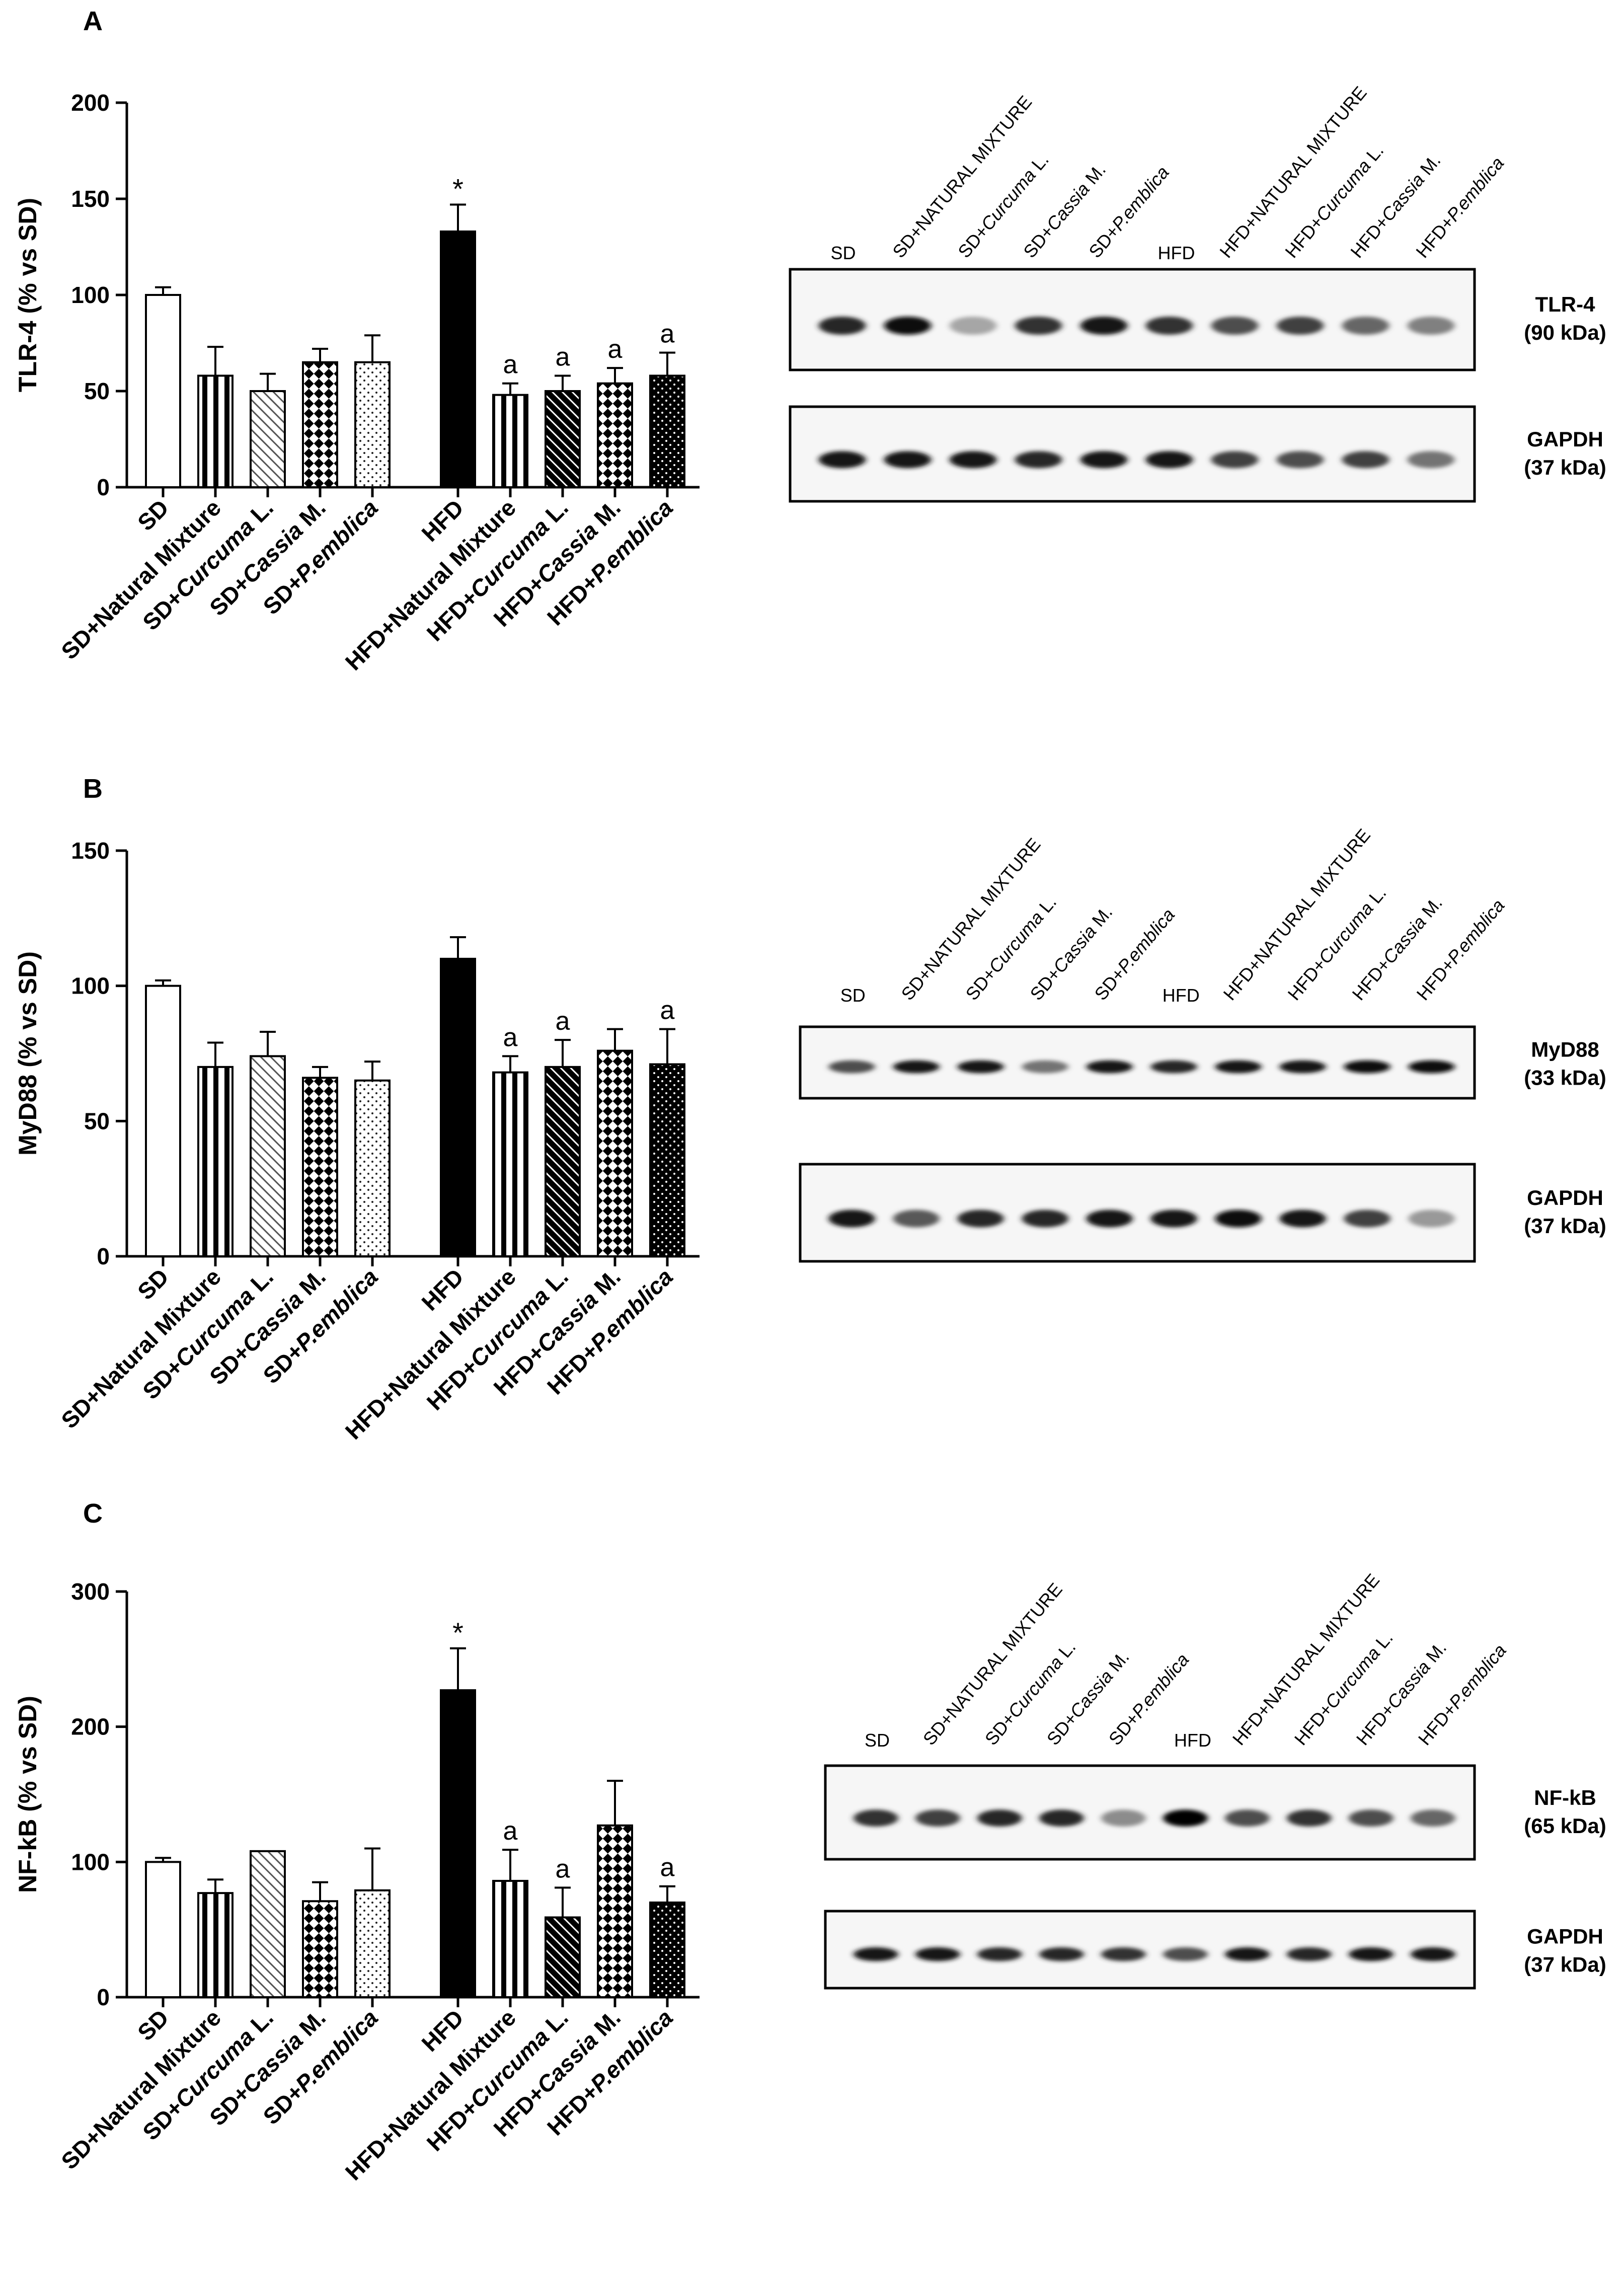 Image resolution: width=1624 pixels, height=2272 pixels. What do you see at coordinates (1565, 1797) in the screenshot?
I see `blot-protein-label: NF-kB` at bounding box center [1565, 1797].